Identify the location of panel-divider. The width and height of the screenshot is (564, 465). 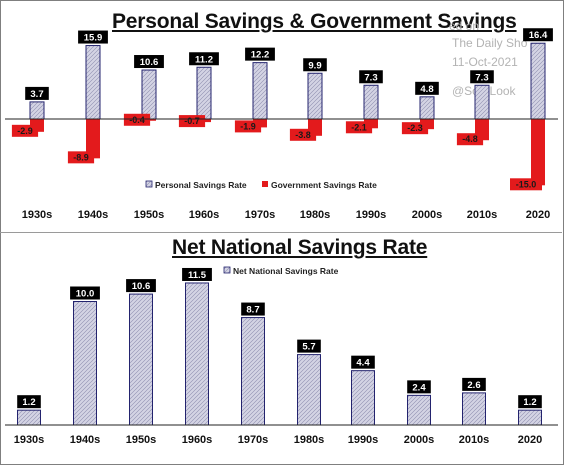
(281, 232).